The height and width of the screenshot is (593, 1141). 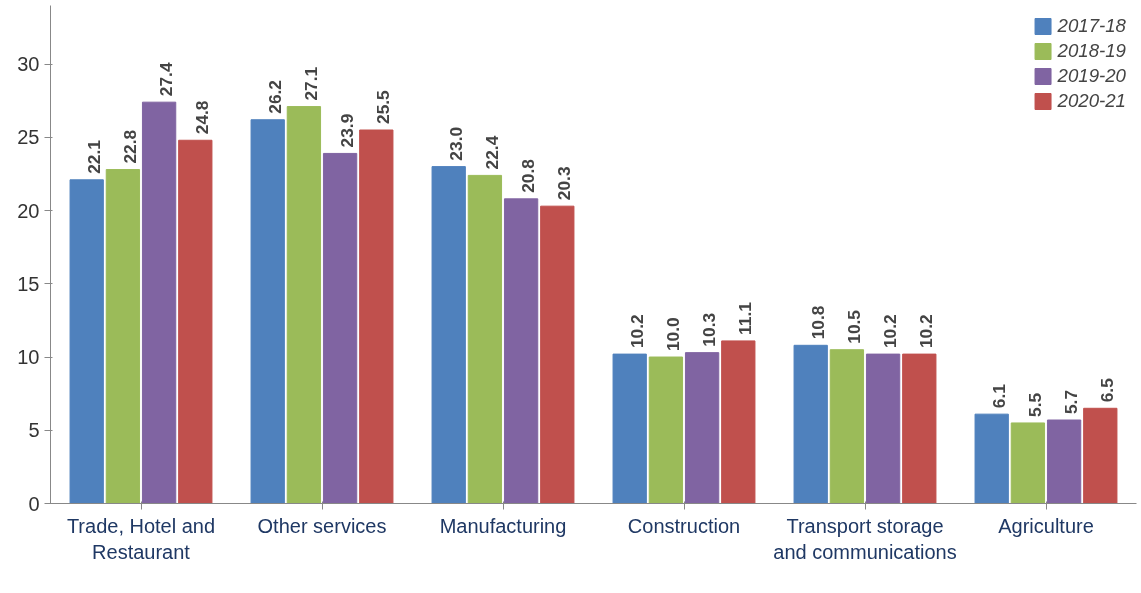 What do you see at coordinates (1071, 402) in the screenshot?
I see `data-label: 5.7` at bounding box center [1071, 402].